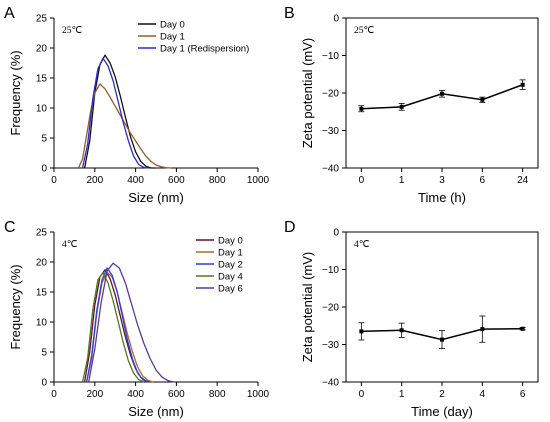 The height and width of the screenshot is (422, 550). What do you see at coordinates (290, 227) in the screenshot?
I see `panel-letter-d: D` at bounding box center [290, 227].